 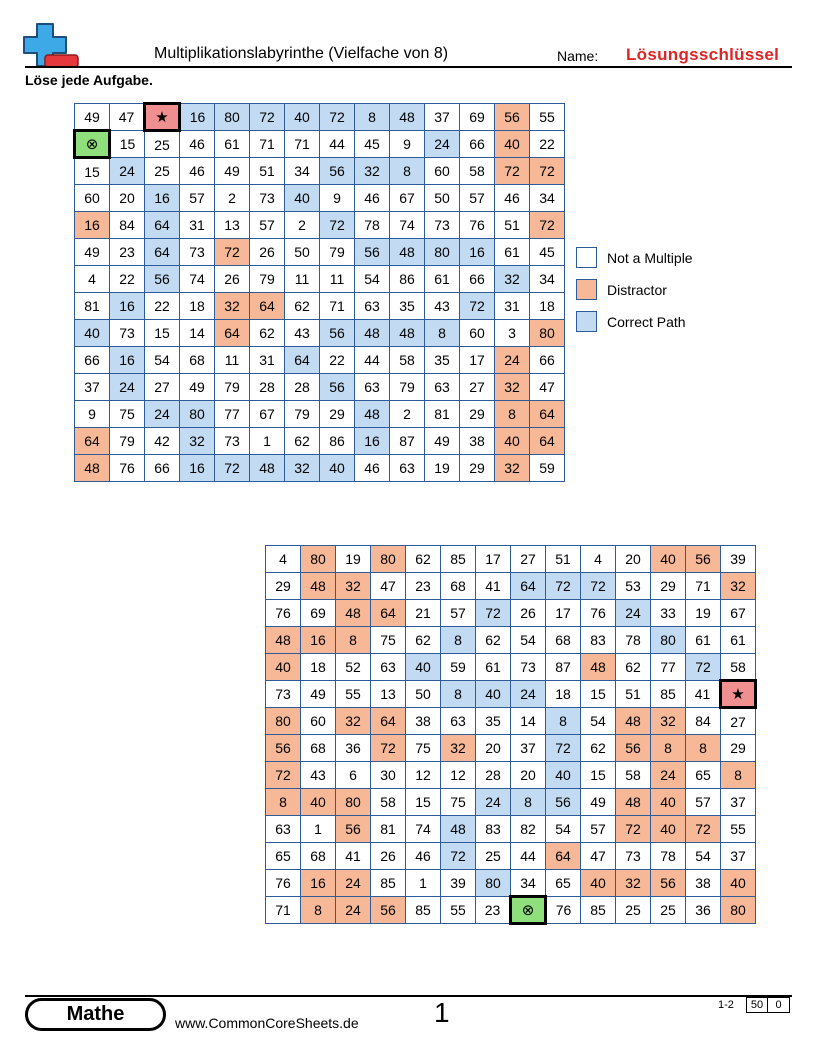 What do you see at coordinates (477, 360) in the screenshot?
I see `maze-cell: 17` at bounding box center [477, 360].